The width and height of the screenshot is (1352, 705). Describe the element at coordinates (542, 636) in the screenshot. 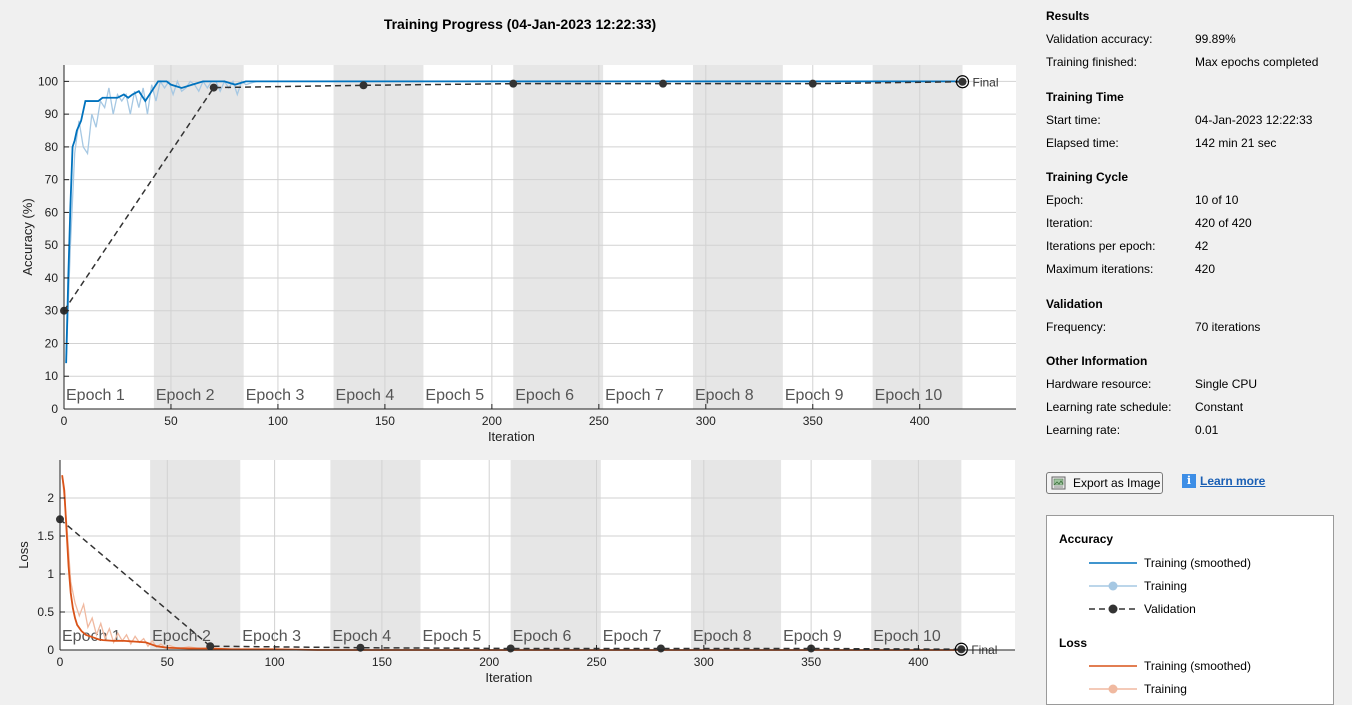

I see `loss-epoch-label: Epoch 6` at that location.